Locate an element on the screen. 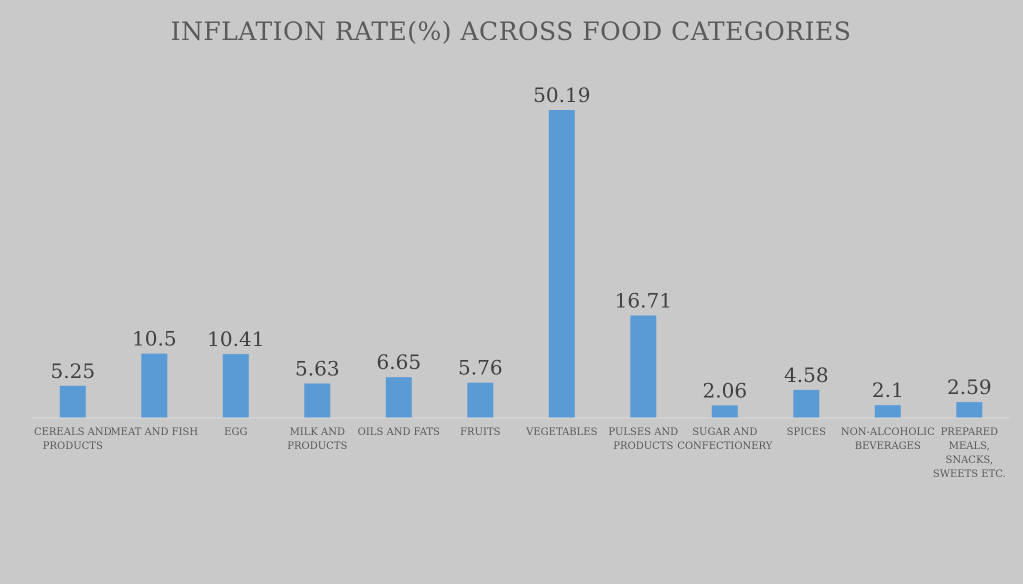 The width and height of the screenshot is (1023, 584). data-label-2: 10.41 is located at coordinates (235, 339).